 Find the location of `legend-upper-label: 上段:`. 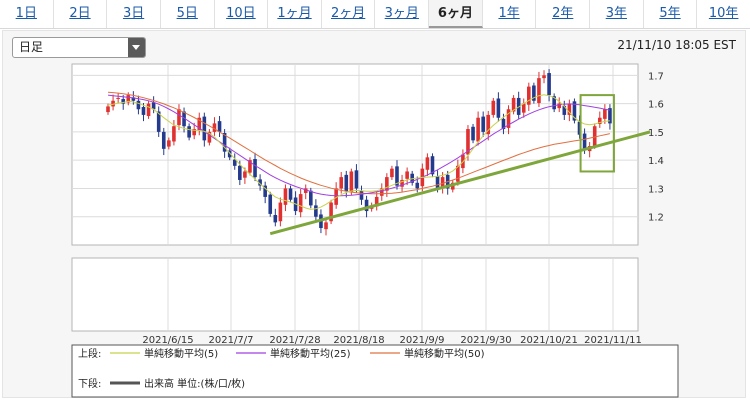

legend-upper-label: 上段: is located at coordinates (89, 353).